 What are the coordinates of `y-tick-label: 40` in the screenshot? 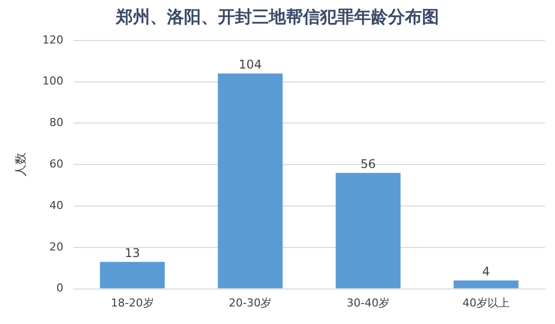 It's located at (56, 205).